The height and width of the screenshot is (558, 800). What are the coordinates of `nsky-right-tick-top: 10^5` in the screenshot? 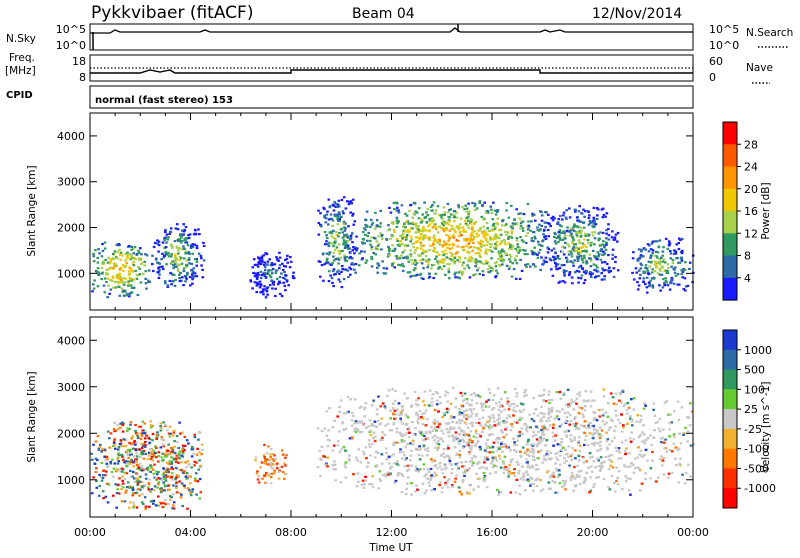 It's located at (724, 29).